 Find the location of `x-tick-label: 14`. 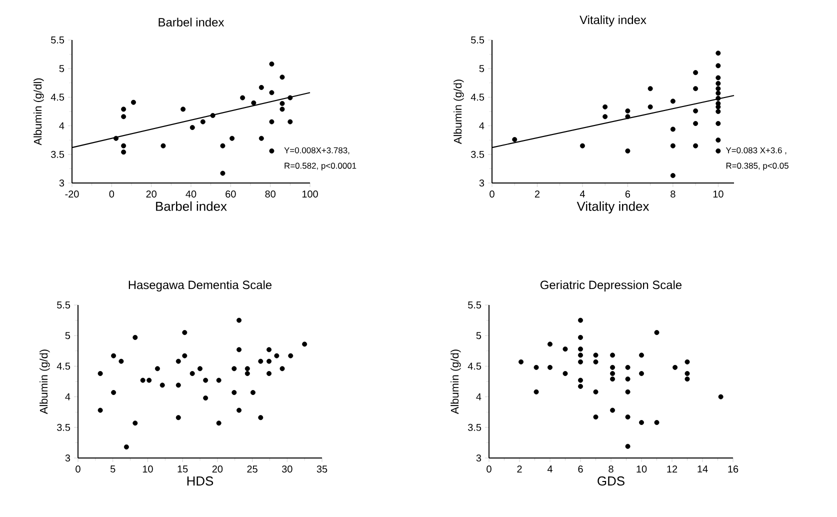

x-tick-label: 14 is located at coordinates (703, 469).